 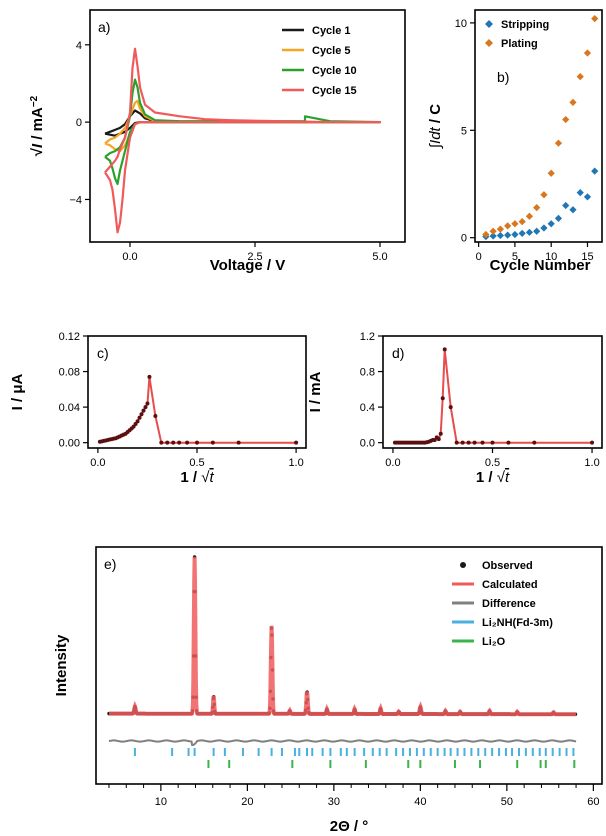 I want to click on legend-label: Cycle 10, so click(x=334, y=71).